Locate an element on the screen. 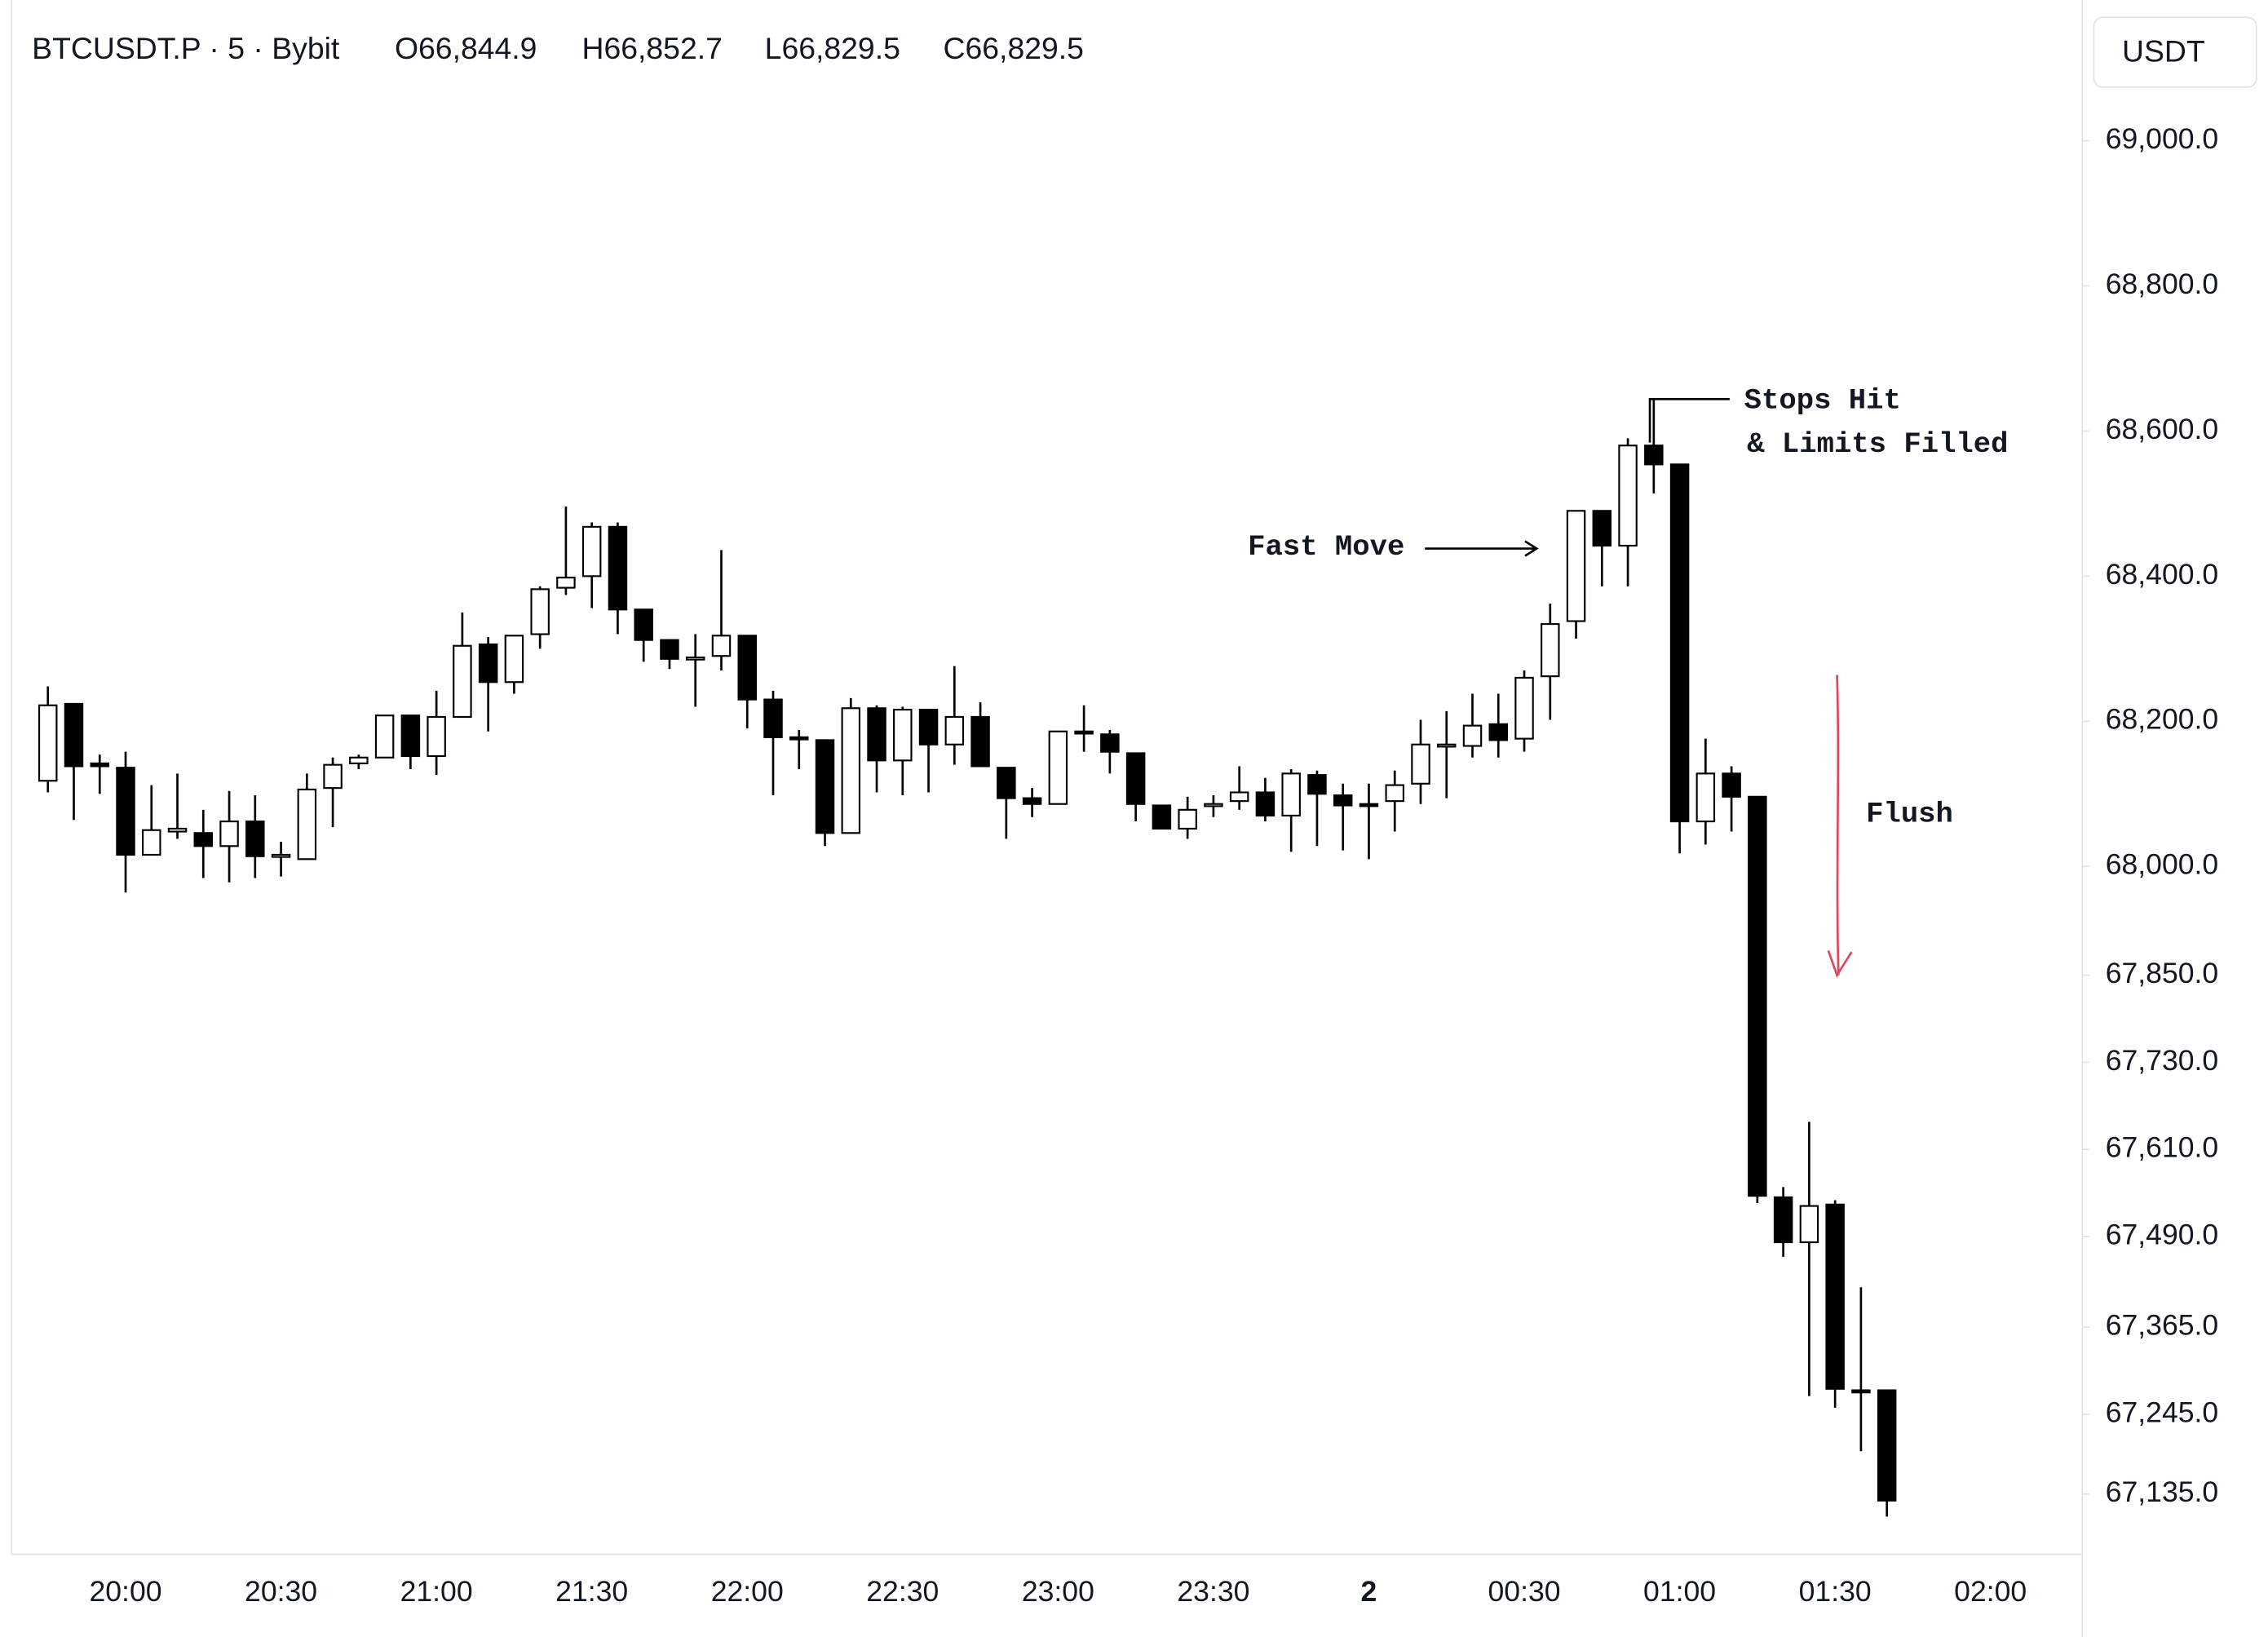 The image size is (2268, 1637). stops-leader is located at coordinates (1689, 420).